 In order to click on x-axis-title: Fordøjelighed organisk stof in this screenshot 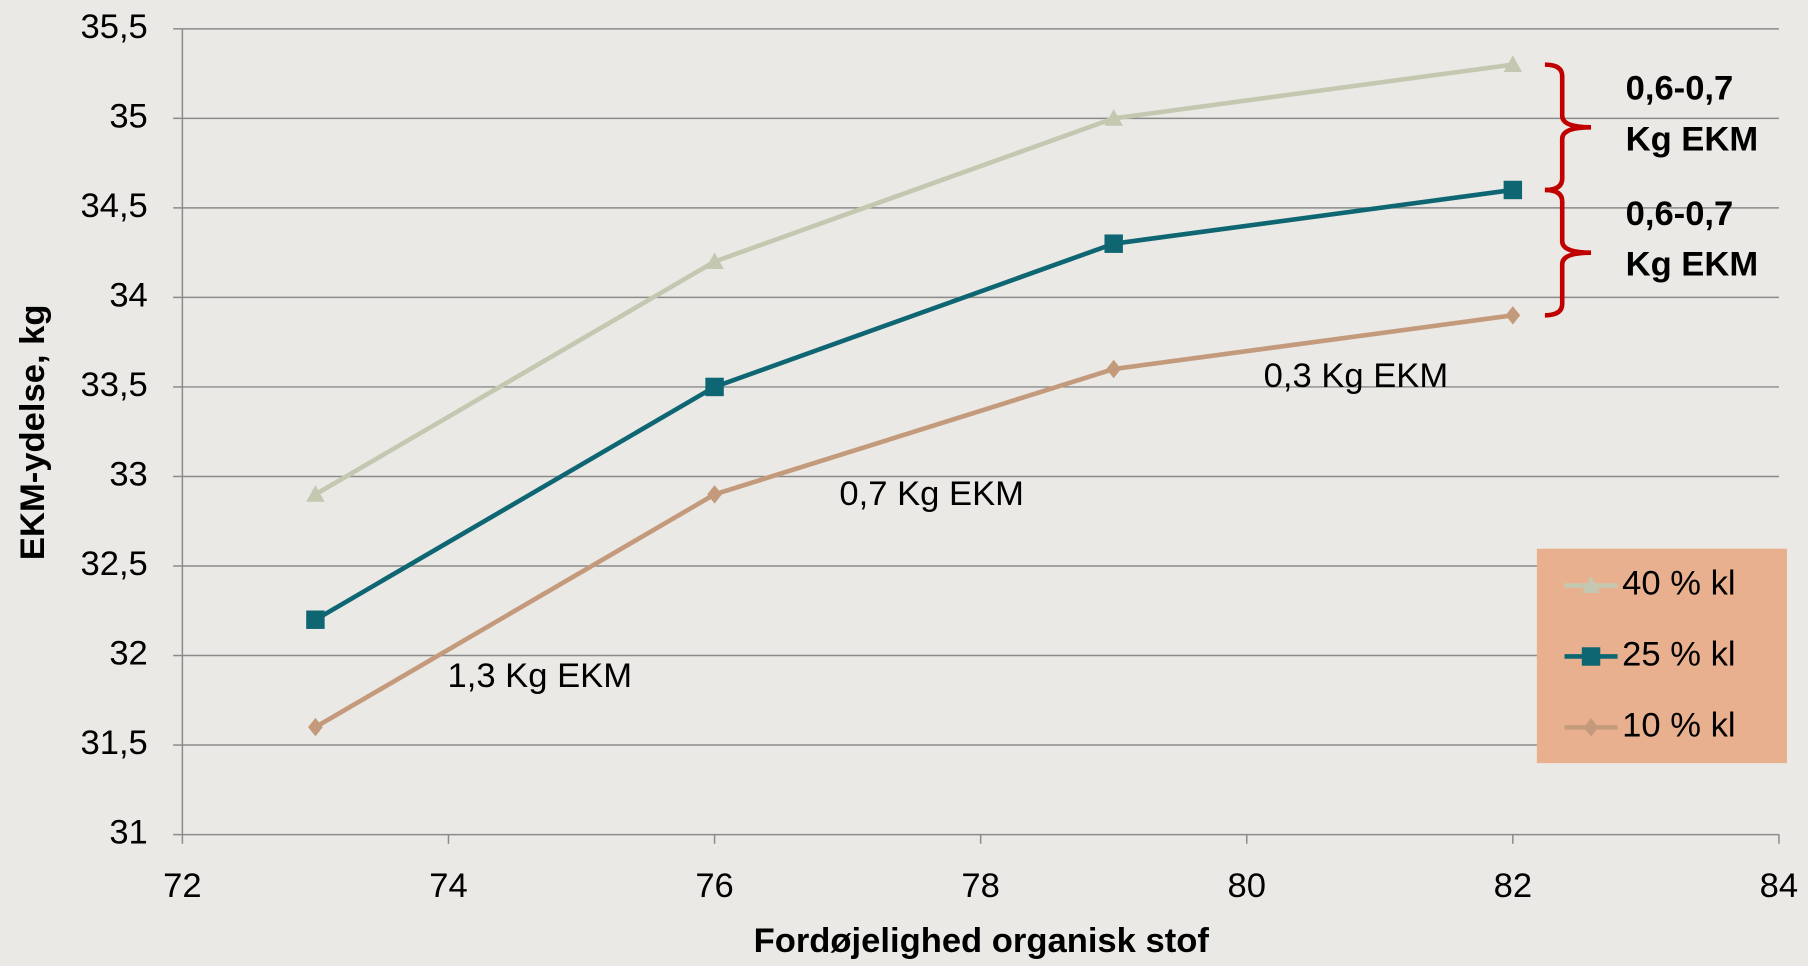, I will do `click(982, 941)`.